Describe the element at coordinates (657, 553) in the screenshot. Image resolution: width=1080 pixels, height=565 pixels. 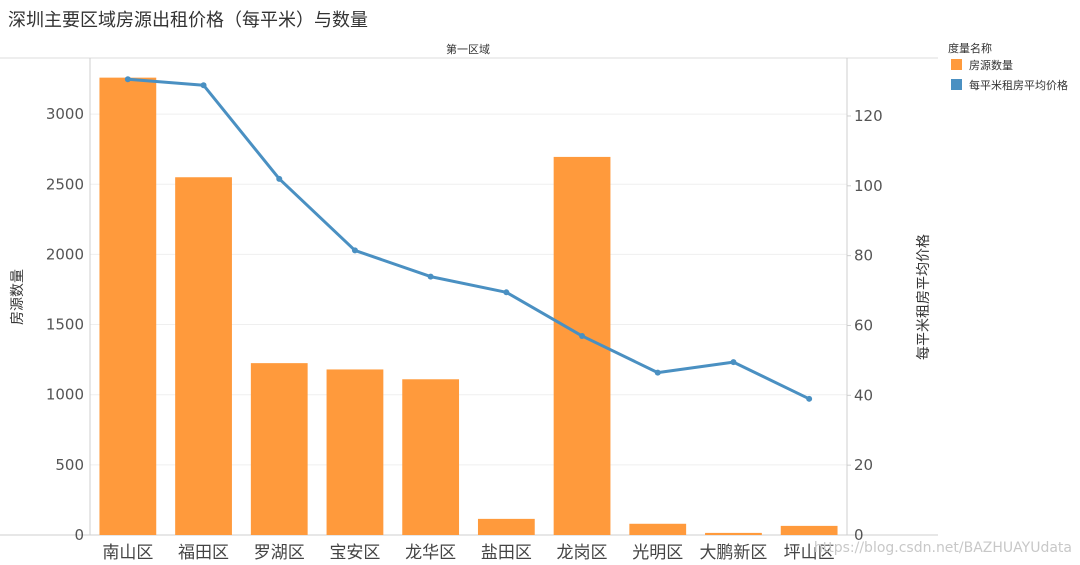
I see `x-tick-label: 光明区` at that location.